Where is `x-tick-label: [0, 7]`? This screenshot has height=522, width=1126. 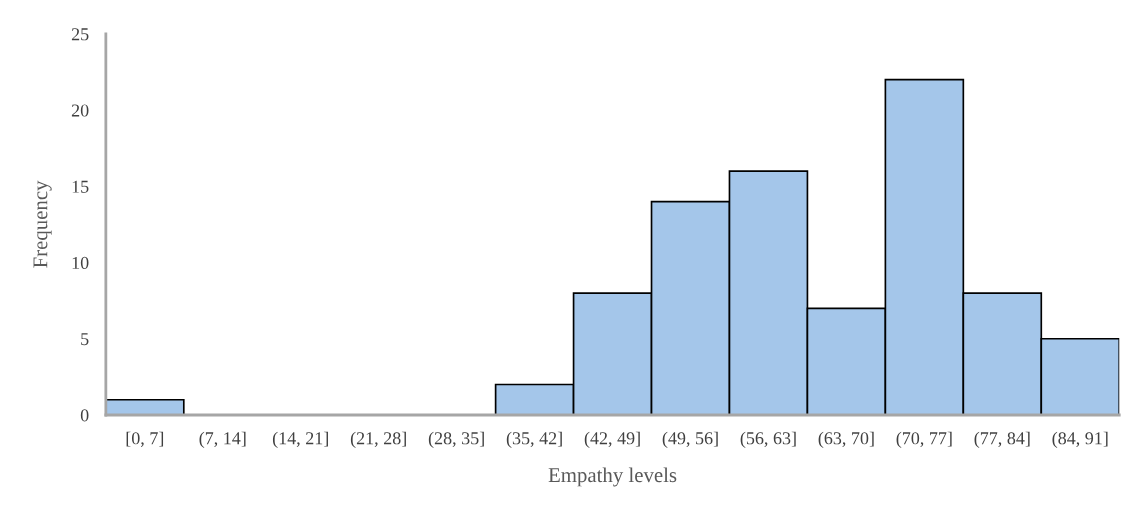
x-tick-label: [0, 7] is located at coordinates (145, 439).